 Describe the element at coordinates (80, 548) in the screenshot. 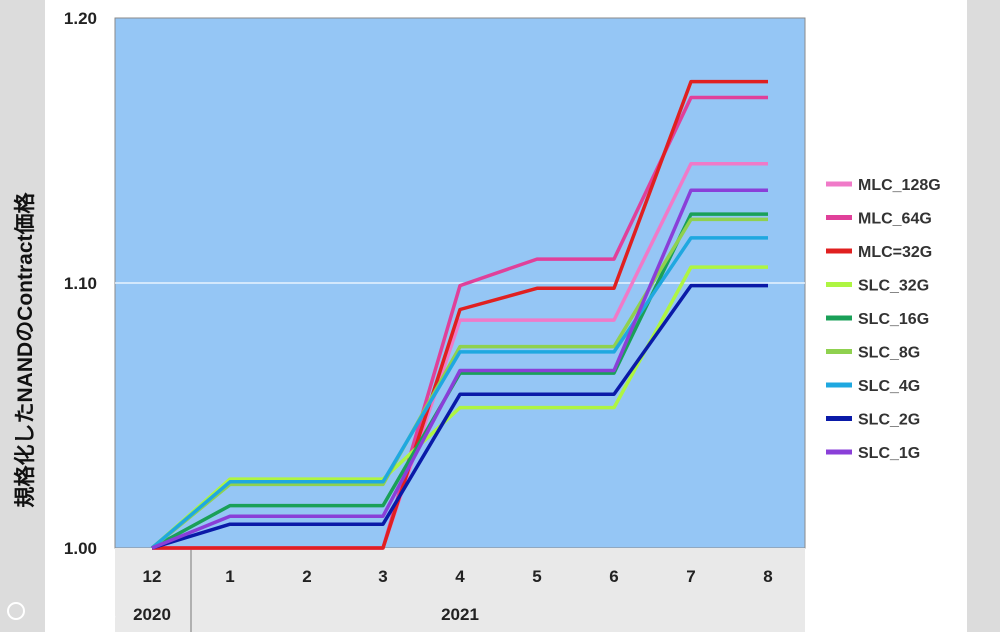

I see `y-tick-label: 1.00` at that location.